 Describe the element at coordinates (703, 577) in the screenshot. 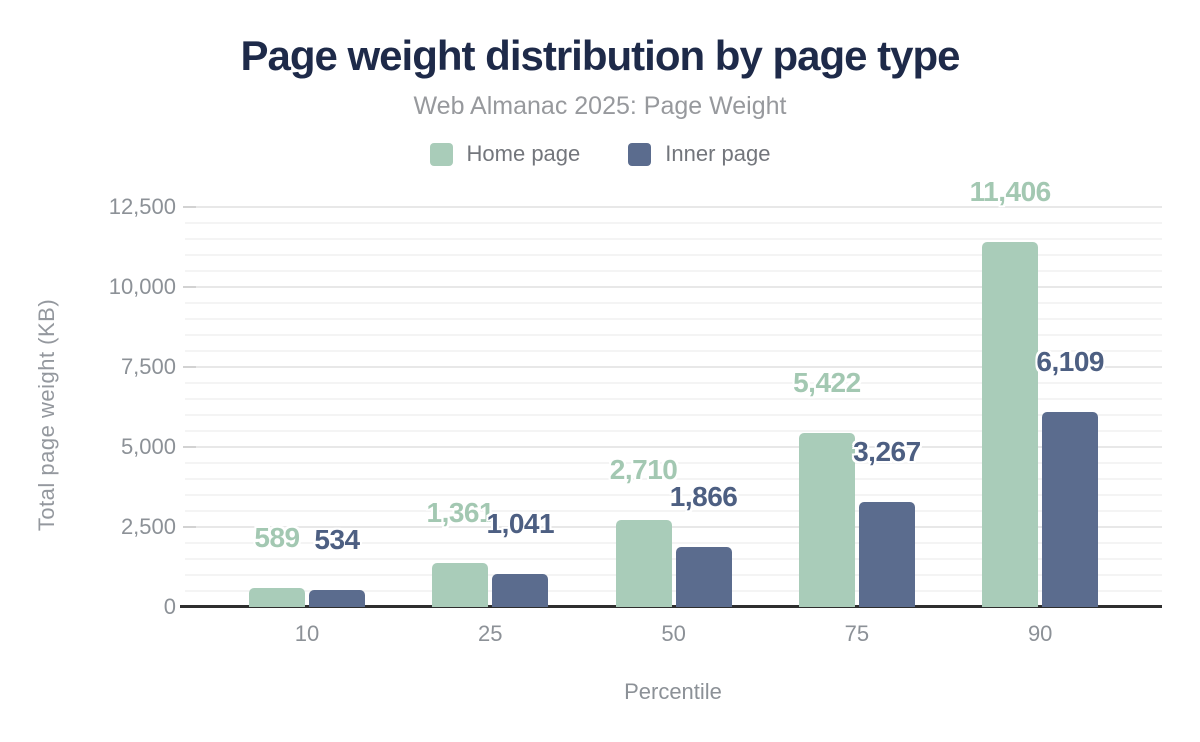

I see `bar-inner-page-p50` at that location.